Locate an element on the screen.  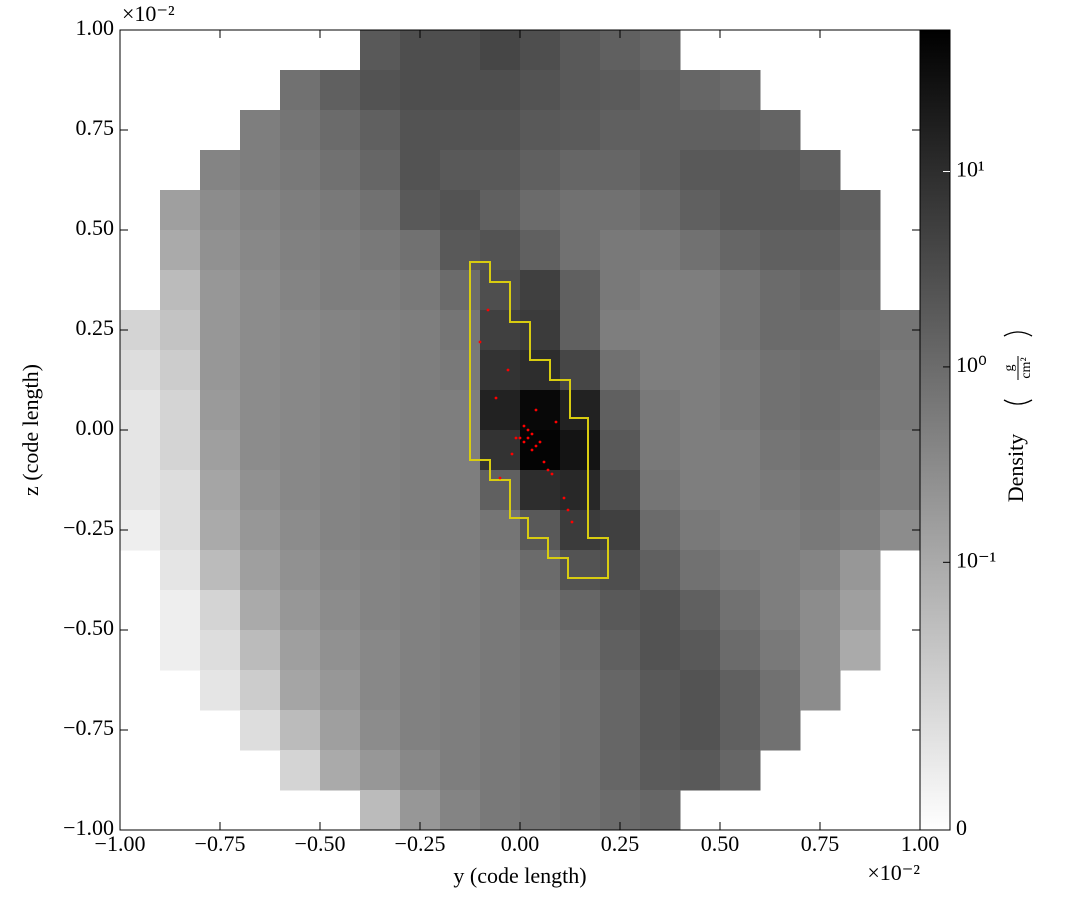
paren is located at coordinates (1018, 402).